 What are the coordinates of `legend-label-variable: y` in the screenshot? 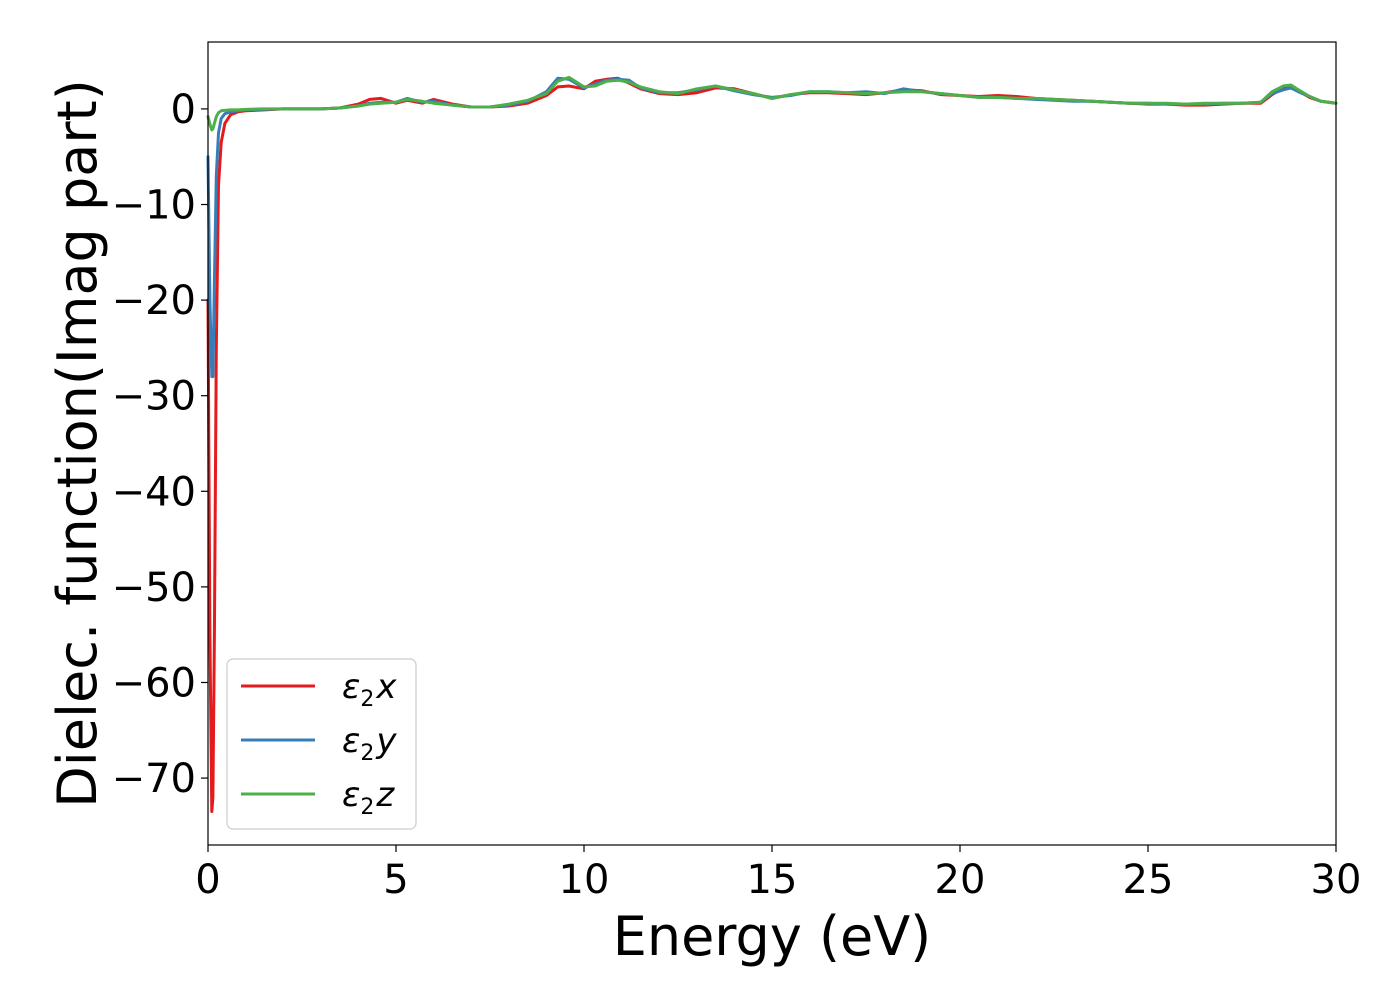 It's located at (386, 741).